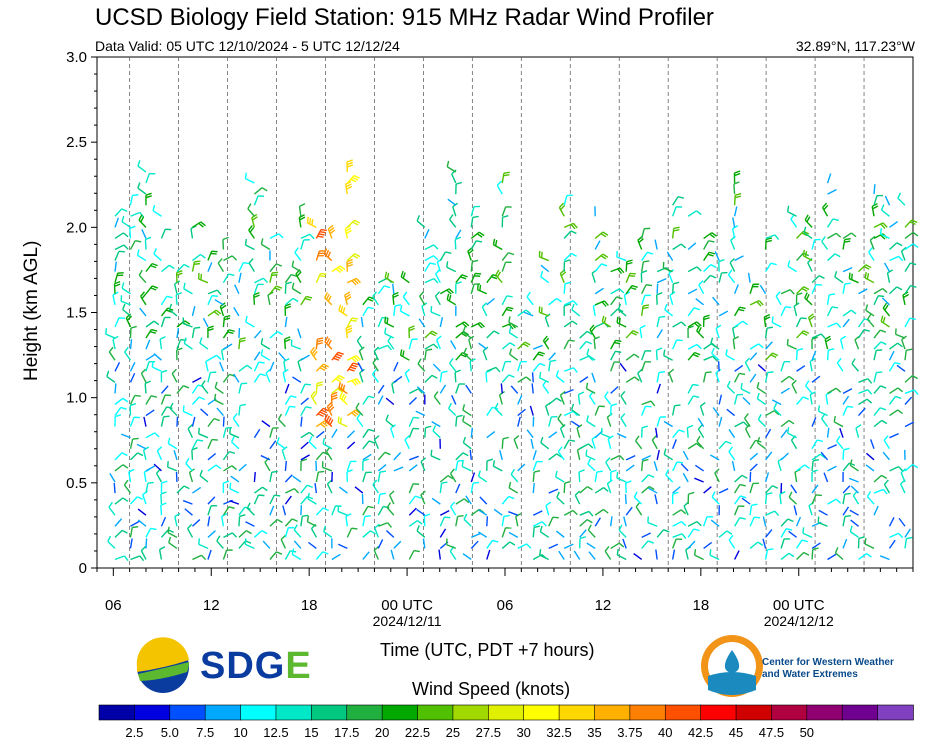  I want to click on colorbar-swatch, so click(258, 712).